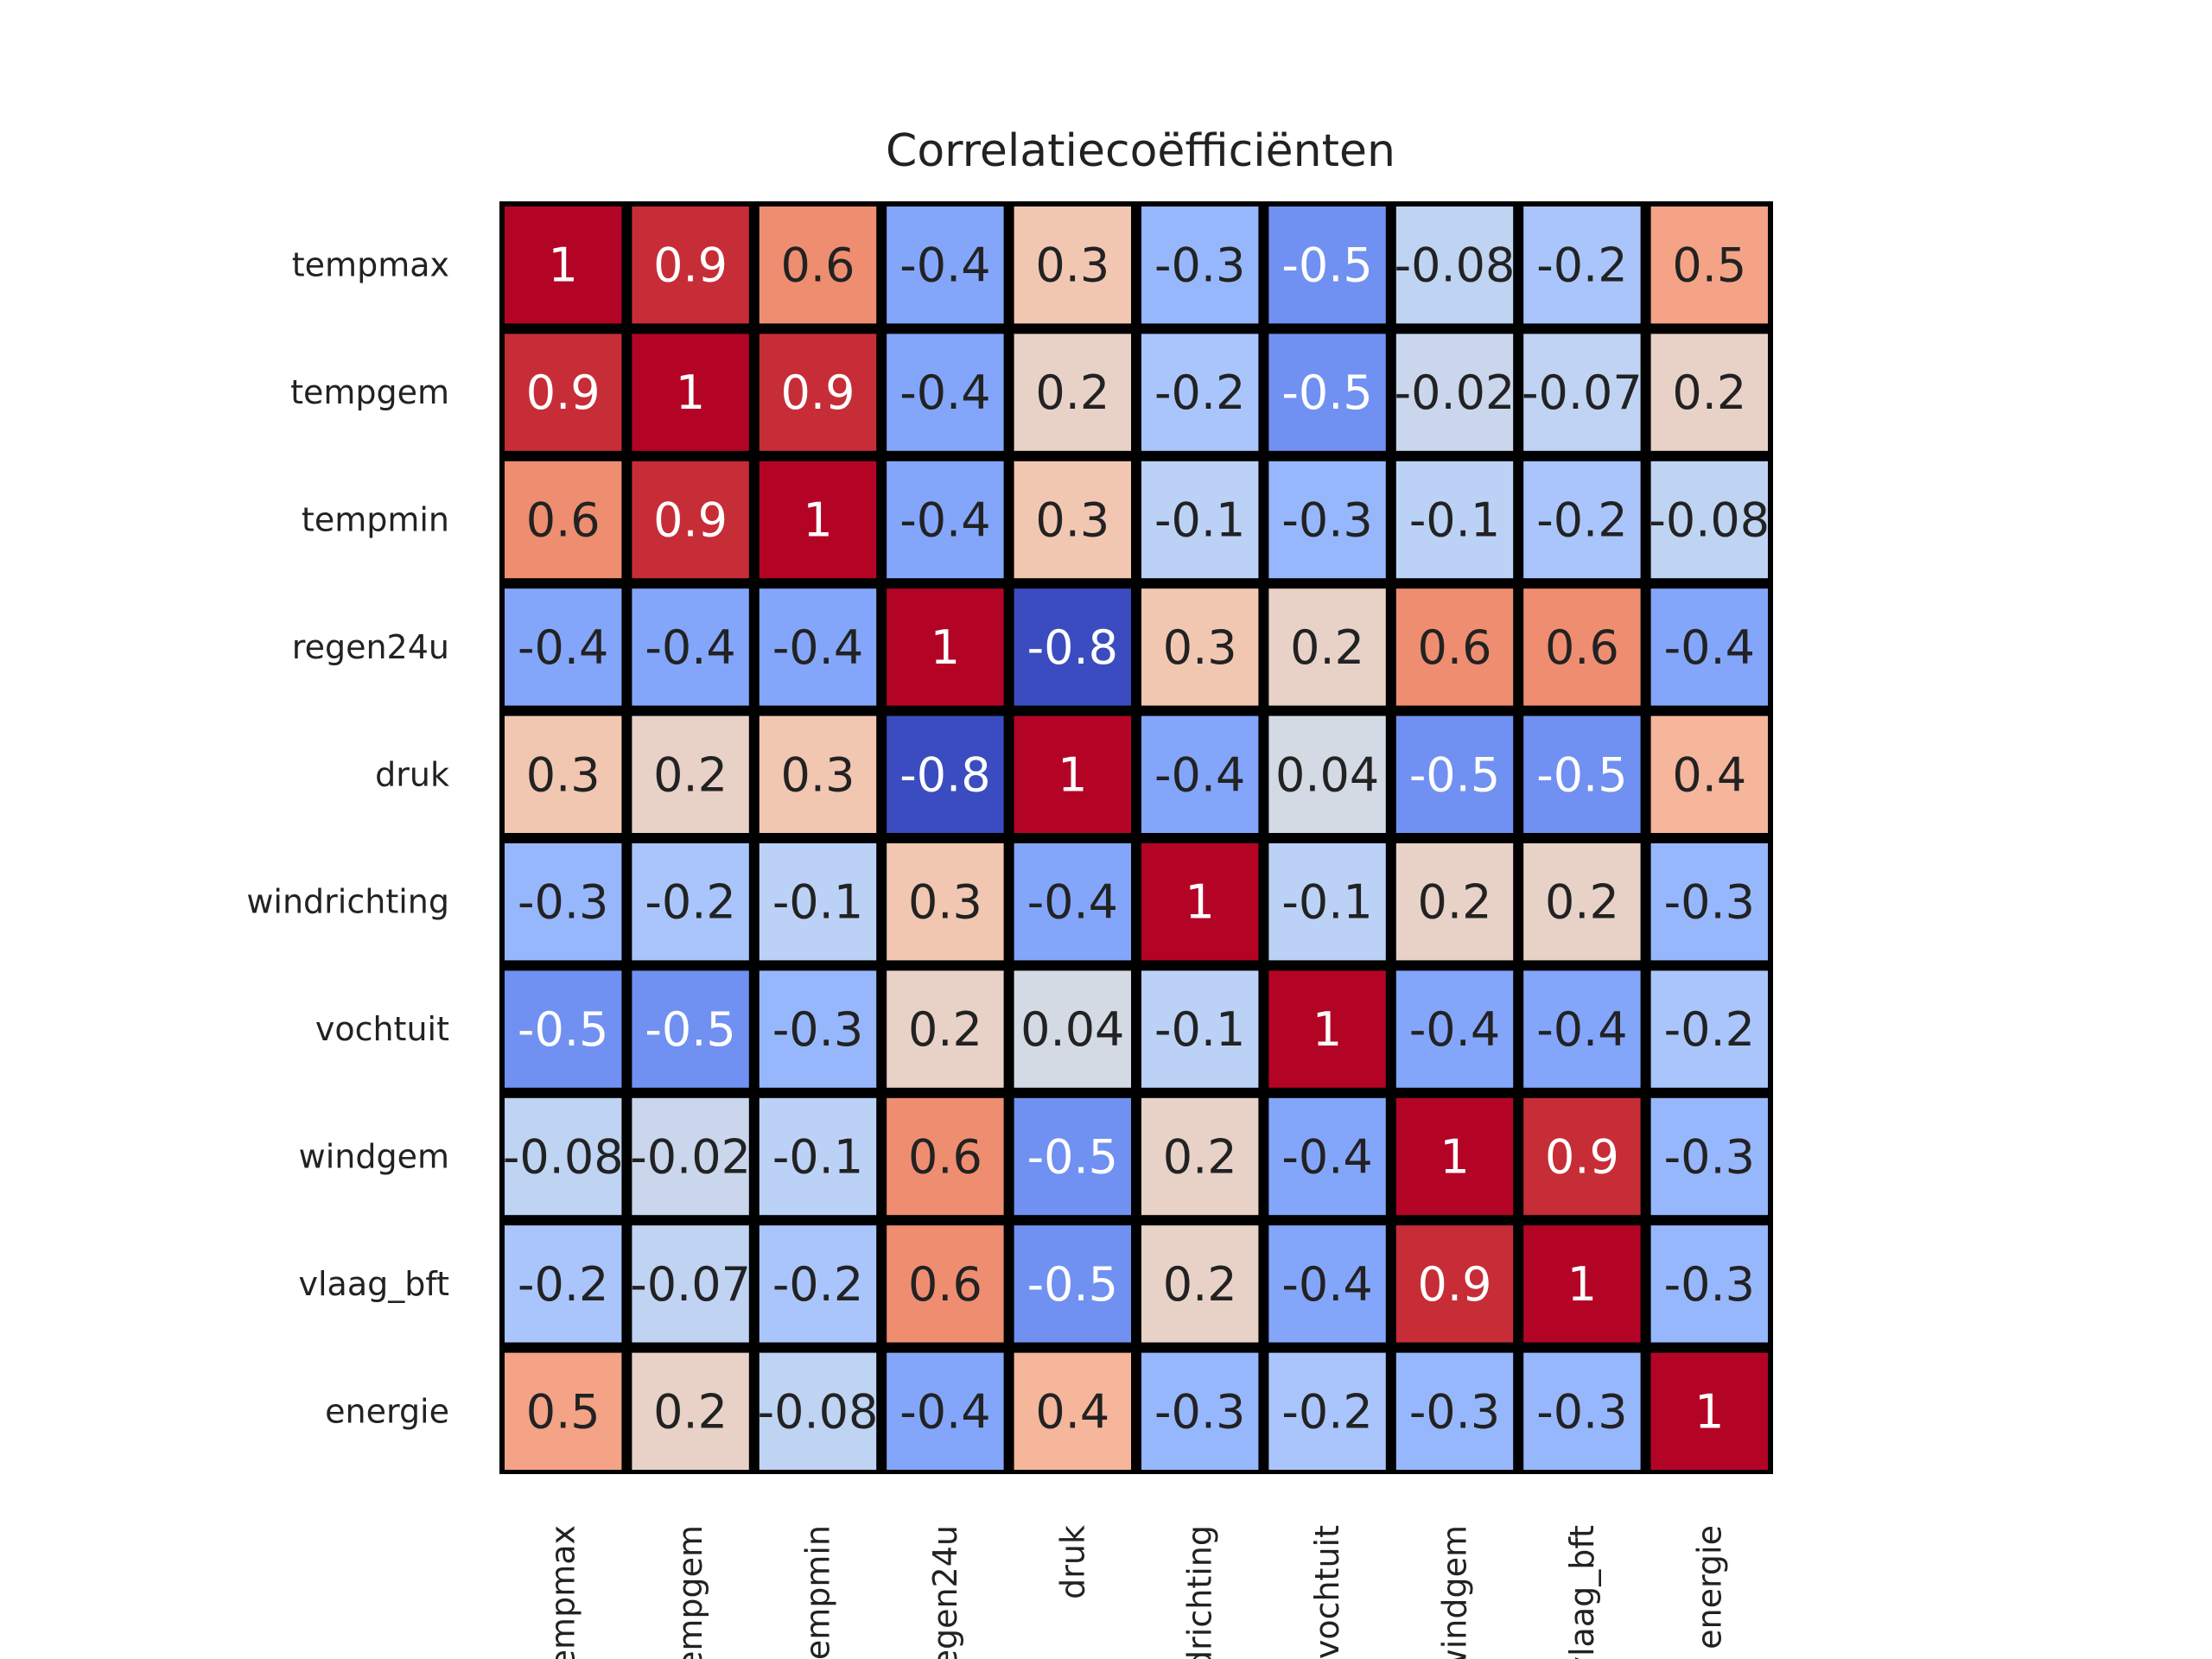 This screenshot has height=1659, width=2212. What do you see at coordinates (1454, 902) in the screenshot?
I see `heatmap-cell-windrichting-windgem` at bounding box center [1454, 902].